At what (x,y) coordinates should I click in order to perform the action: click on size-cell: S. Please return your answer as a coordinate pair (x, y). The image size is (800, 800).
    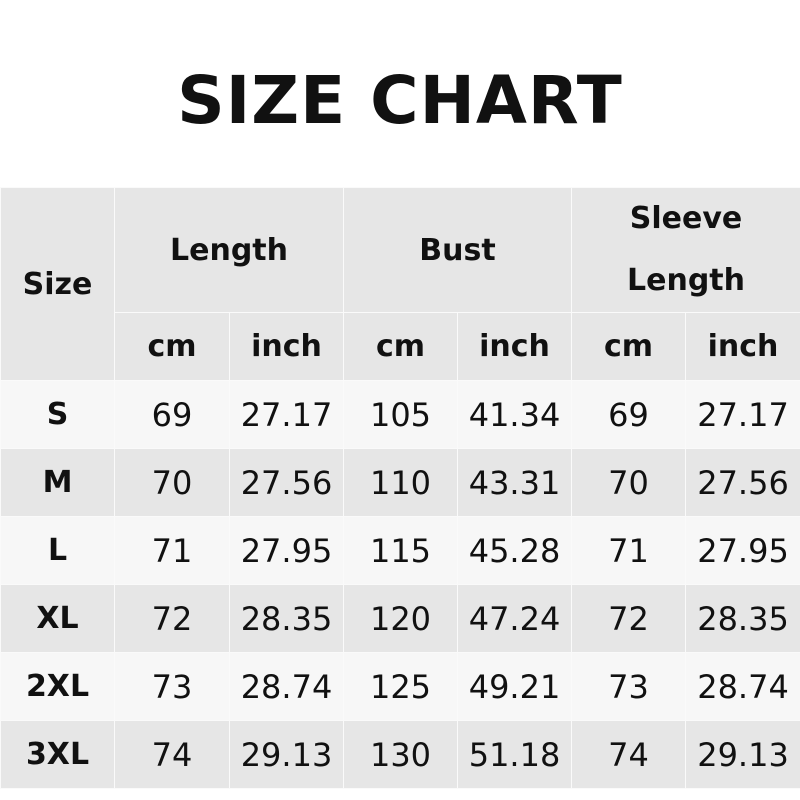
    Looking at the image, I should click on (57, 414).